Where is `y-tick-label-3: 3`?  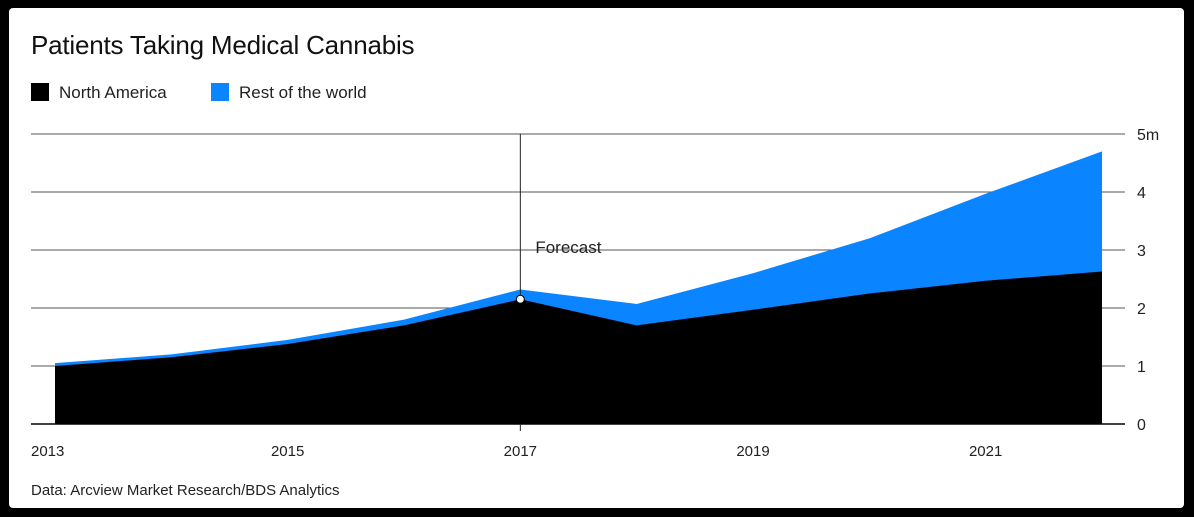
y-tick-label-3: 3 is located at coordinates (1141, 251).